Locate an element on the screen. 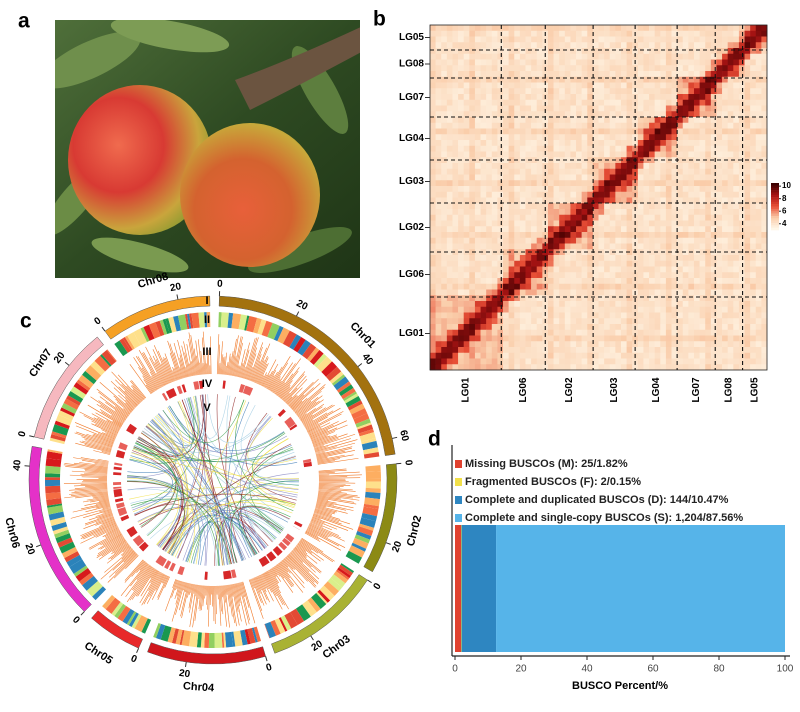 The image size is (800, 712). chromosome-tick-label: 0 is located at coordinates (23, 434).